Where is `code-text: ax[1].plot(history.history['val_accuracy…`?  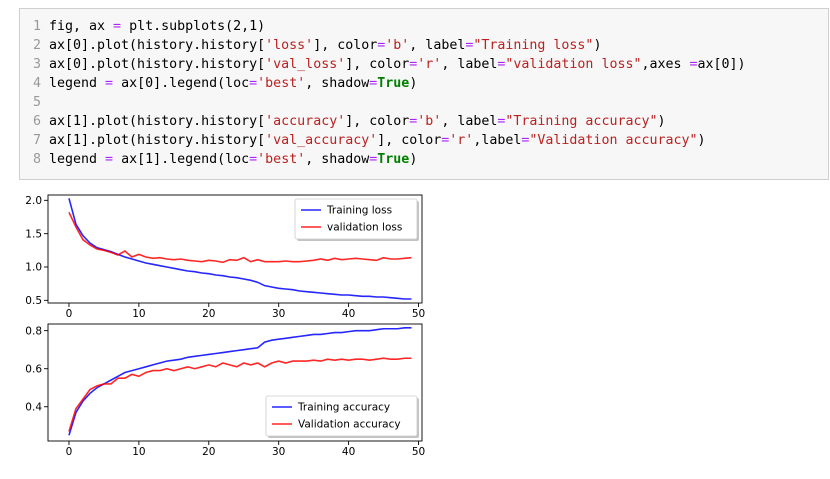
code-text: ax[1].plot(history.history['val_accuracy… is located at coordinates (373, 140).